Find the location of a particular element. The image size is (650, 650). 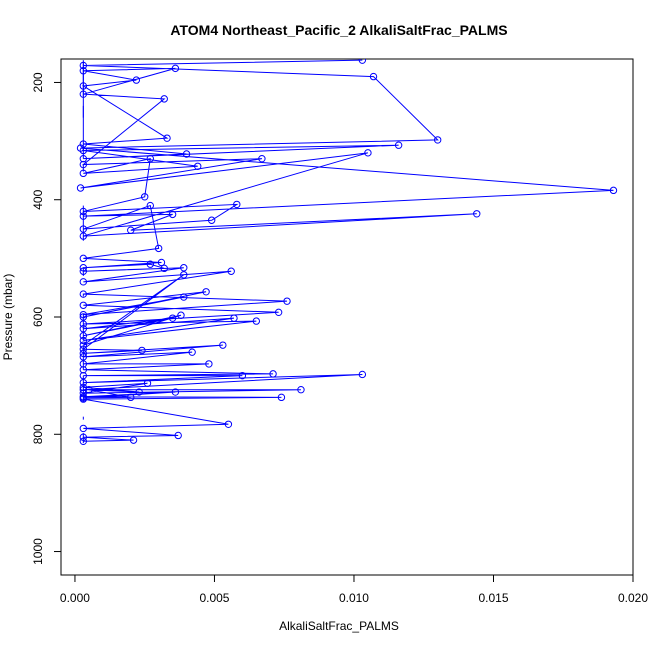

y-tick-label: 400 is located at coordinates (38, 199).